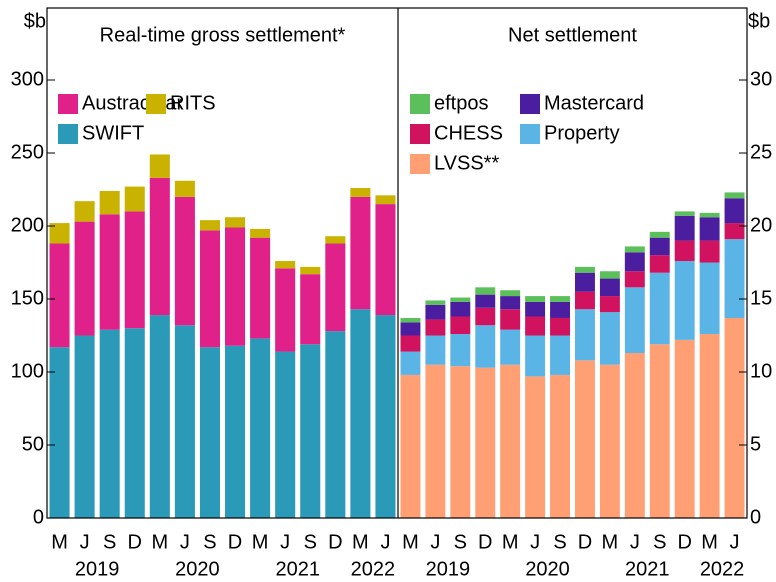 This screenshot has height=582, width=776. I want to click on y-tick-label: 10, so click(761, 371).